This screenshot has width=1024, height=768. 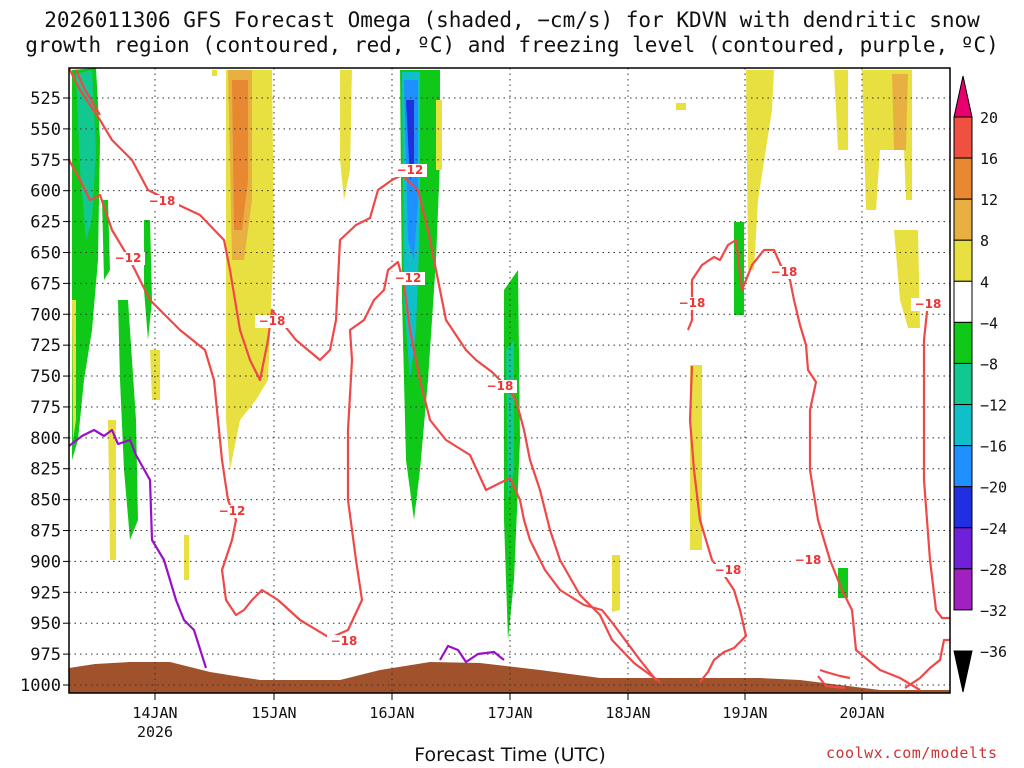 What do you see at coordinates (45, 624) in the screenshot?
I see `y-tick-label: 950` at bounding box center [45, 624].